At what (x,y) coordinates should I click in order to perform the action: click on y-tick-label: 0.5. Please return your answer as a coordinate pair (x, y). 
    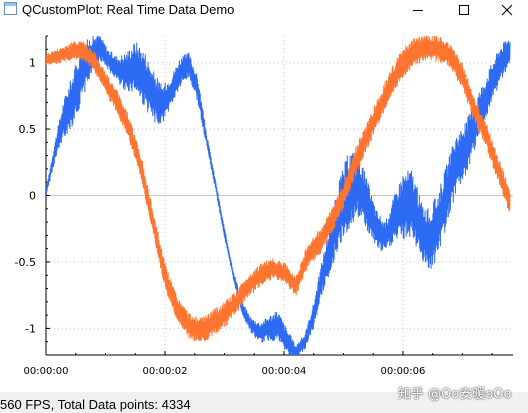
    Looking at the image, I should click on (28, 129).